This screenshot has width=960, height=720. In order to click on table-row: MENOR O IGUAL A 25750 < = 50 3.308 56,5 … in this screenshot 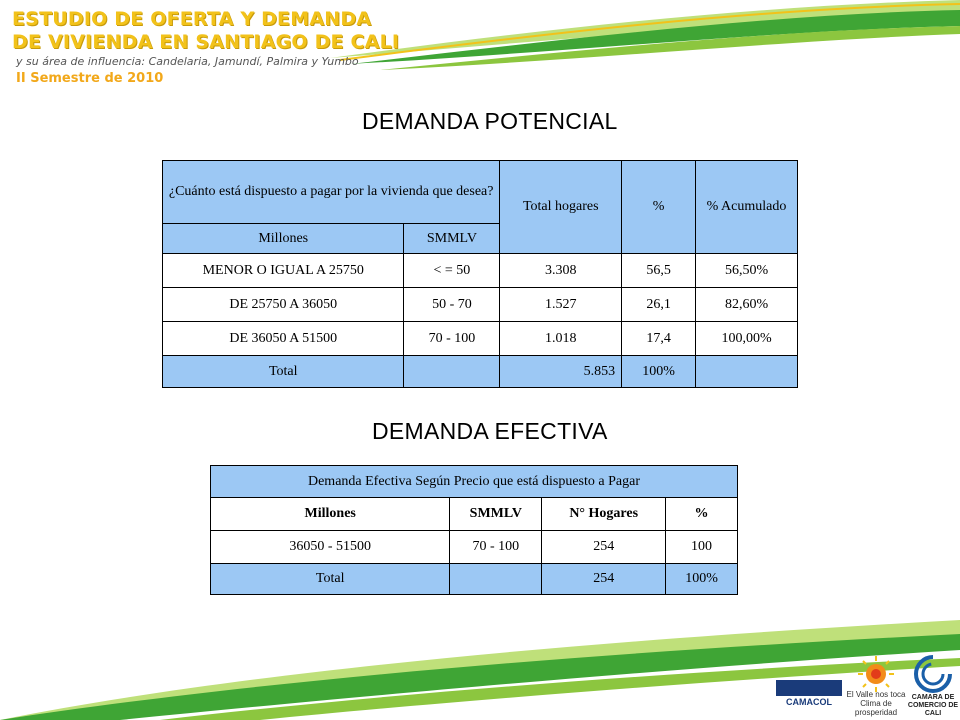, I will do `click(479, 270)`.